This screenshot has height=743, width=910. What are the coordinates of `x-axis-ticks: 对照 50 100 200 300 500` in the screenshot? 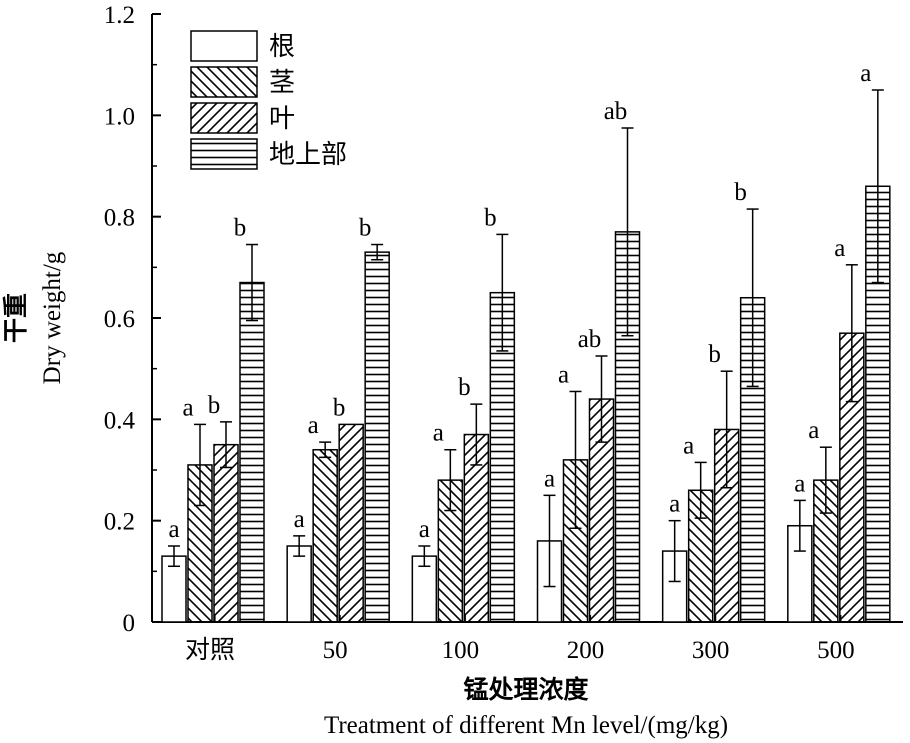 It's located at (520, 639).